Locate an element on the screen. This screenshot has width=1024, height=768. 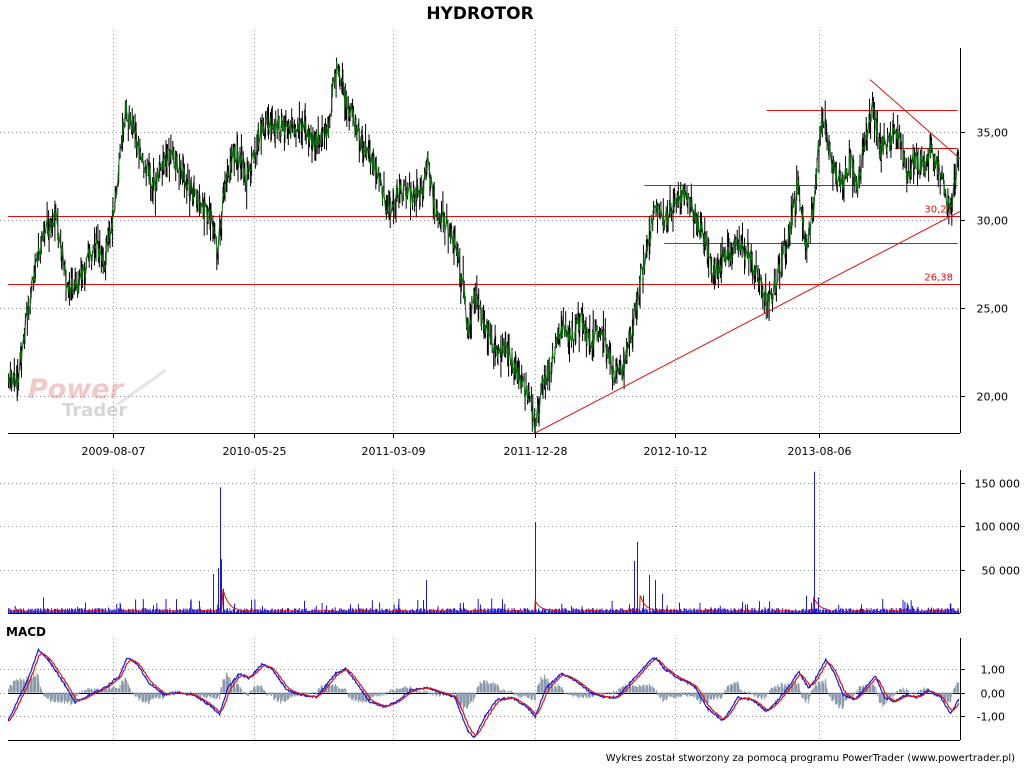
macd-panel: 1,00 0,00 -1,00 is located at coordinates (502, 689).